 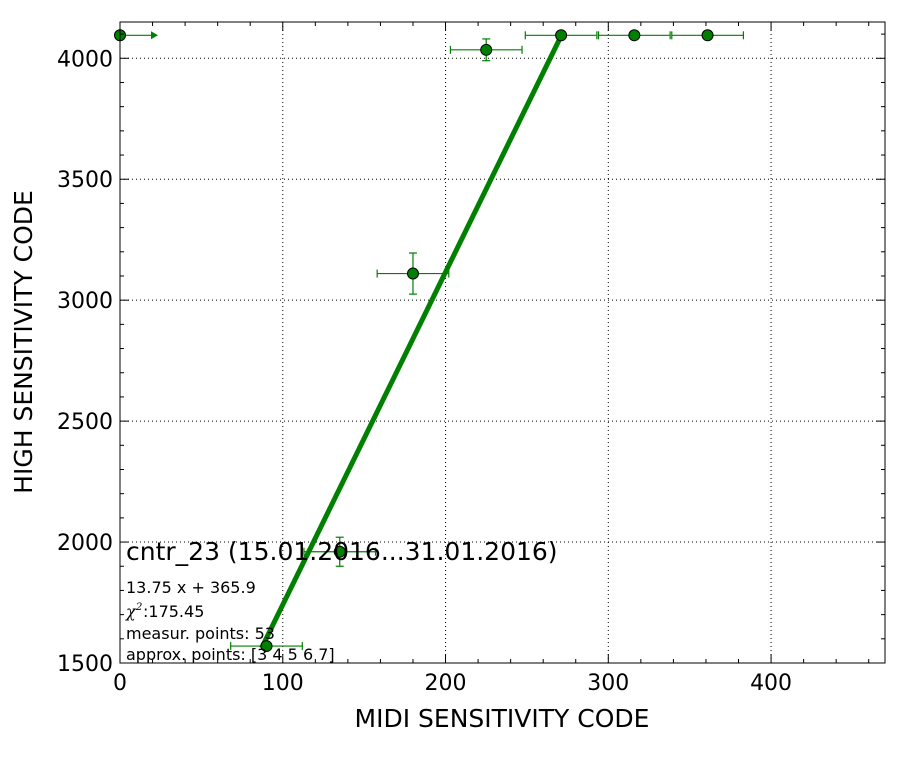 I want to click on x-tick-label: 300, so click(x=608, y=683).